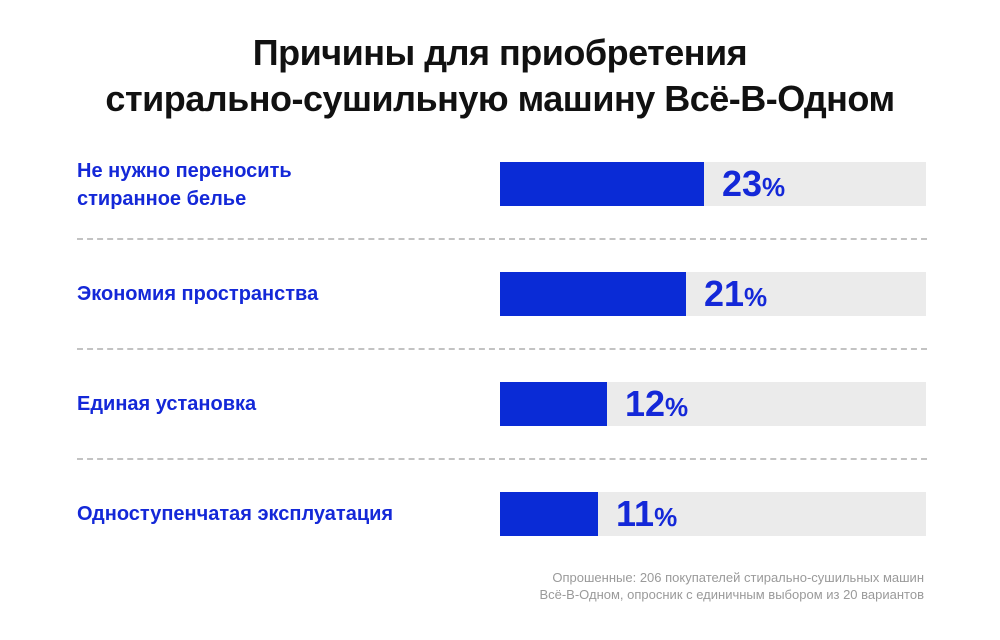 This screenshot has width=1000, height=640. I want to click on chart-title-line-2: стирально-сушильную машину Всё-В-Одном, so click(500, 98).